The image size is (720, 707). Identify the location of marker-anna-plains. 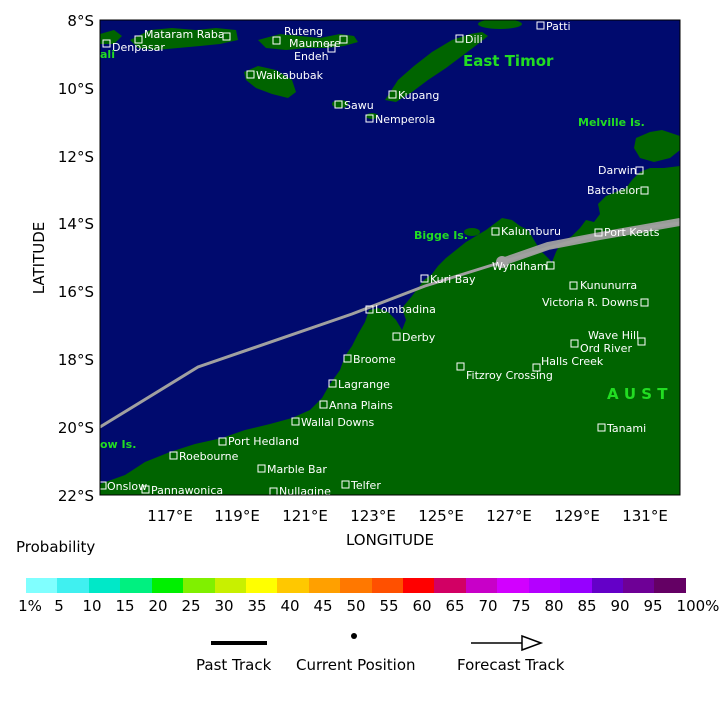
(323, 404).